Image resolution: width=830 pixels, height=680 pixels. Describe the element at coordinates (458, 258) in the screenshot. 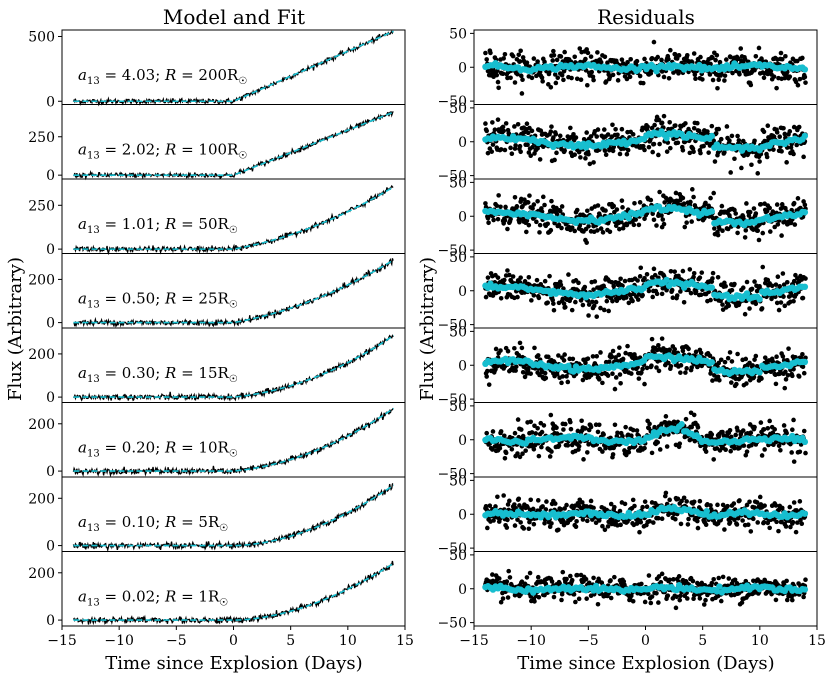

I see `y-tick-label: 50` at that location.